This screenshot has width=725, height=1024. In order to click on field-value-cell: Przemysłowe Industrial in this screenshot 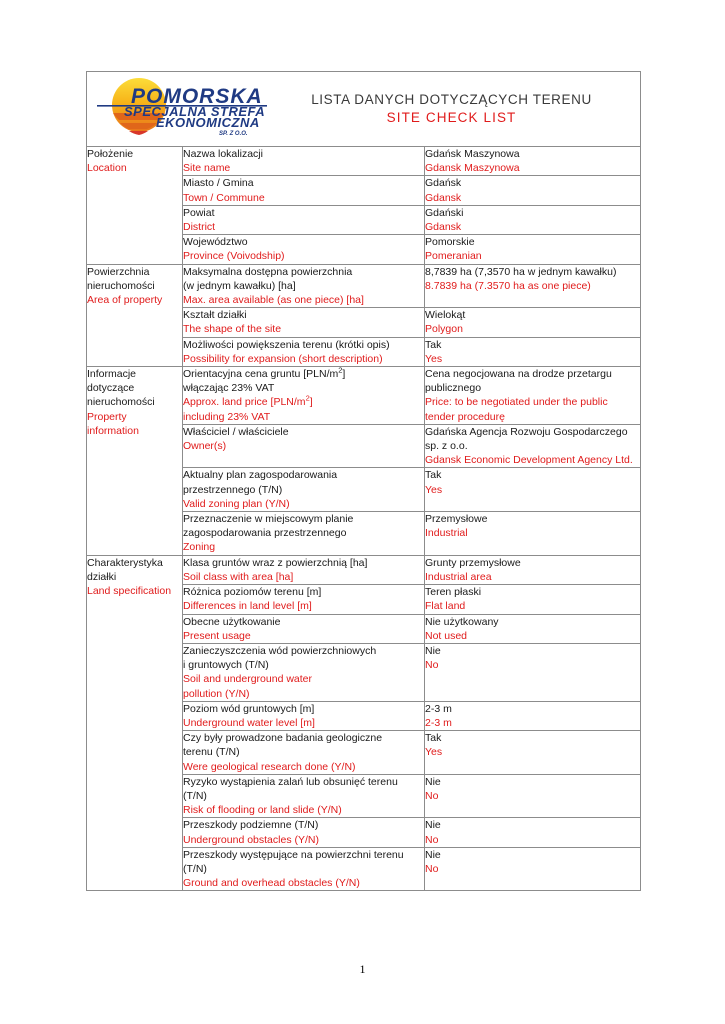, I will do `click(532, 533)`.